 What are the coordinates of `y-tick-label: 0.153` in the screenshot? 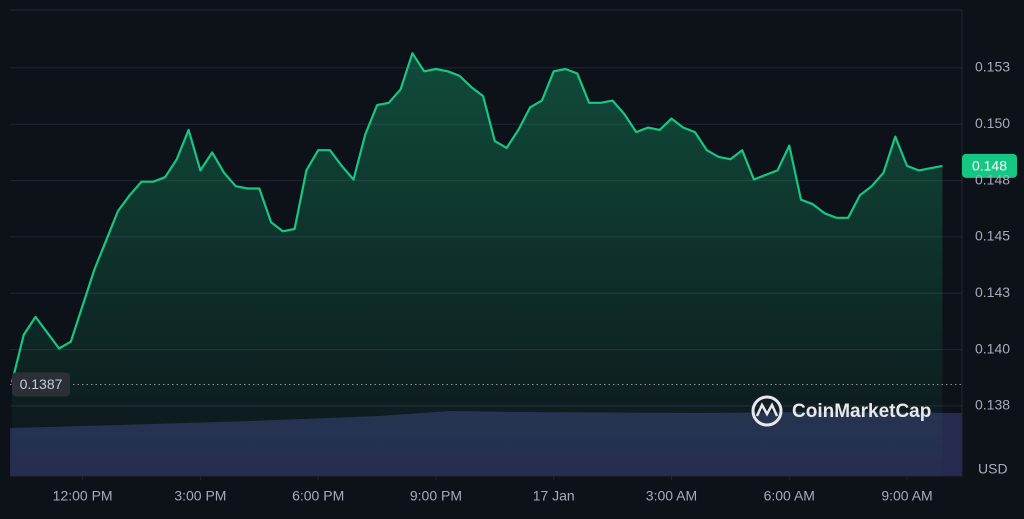 It's located at (992, 67).